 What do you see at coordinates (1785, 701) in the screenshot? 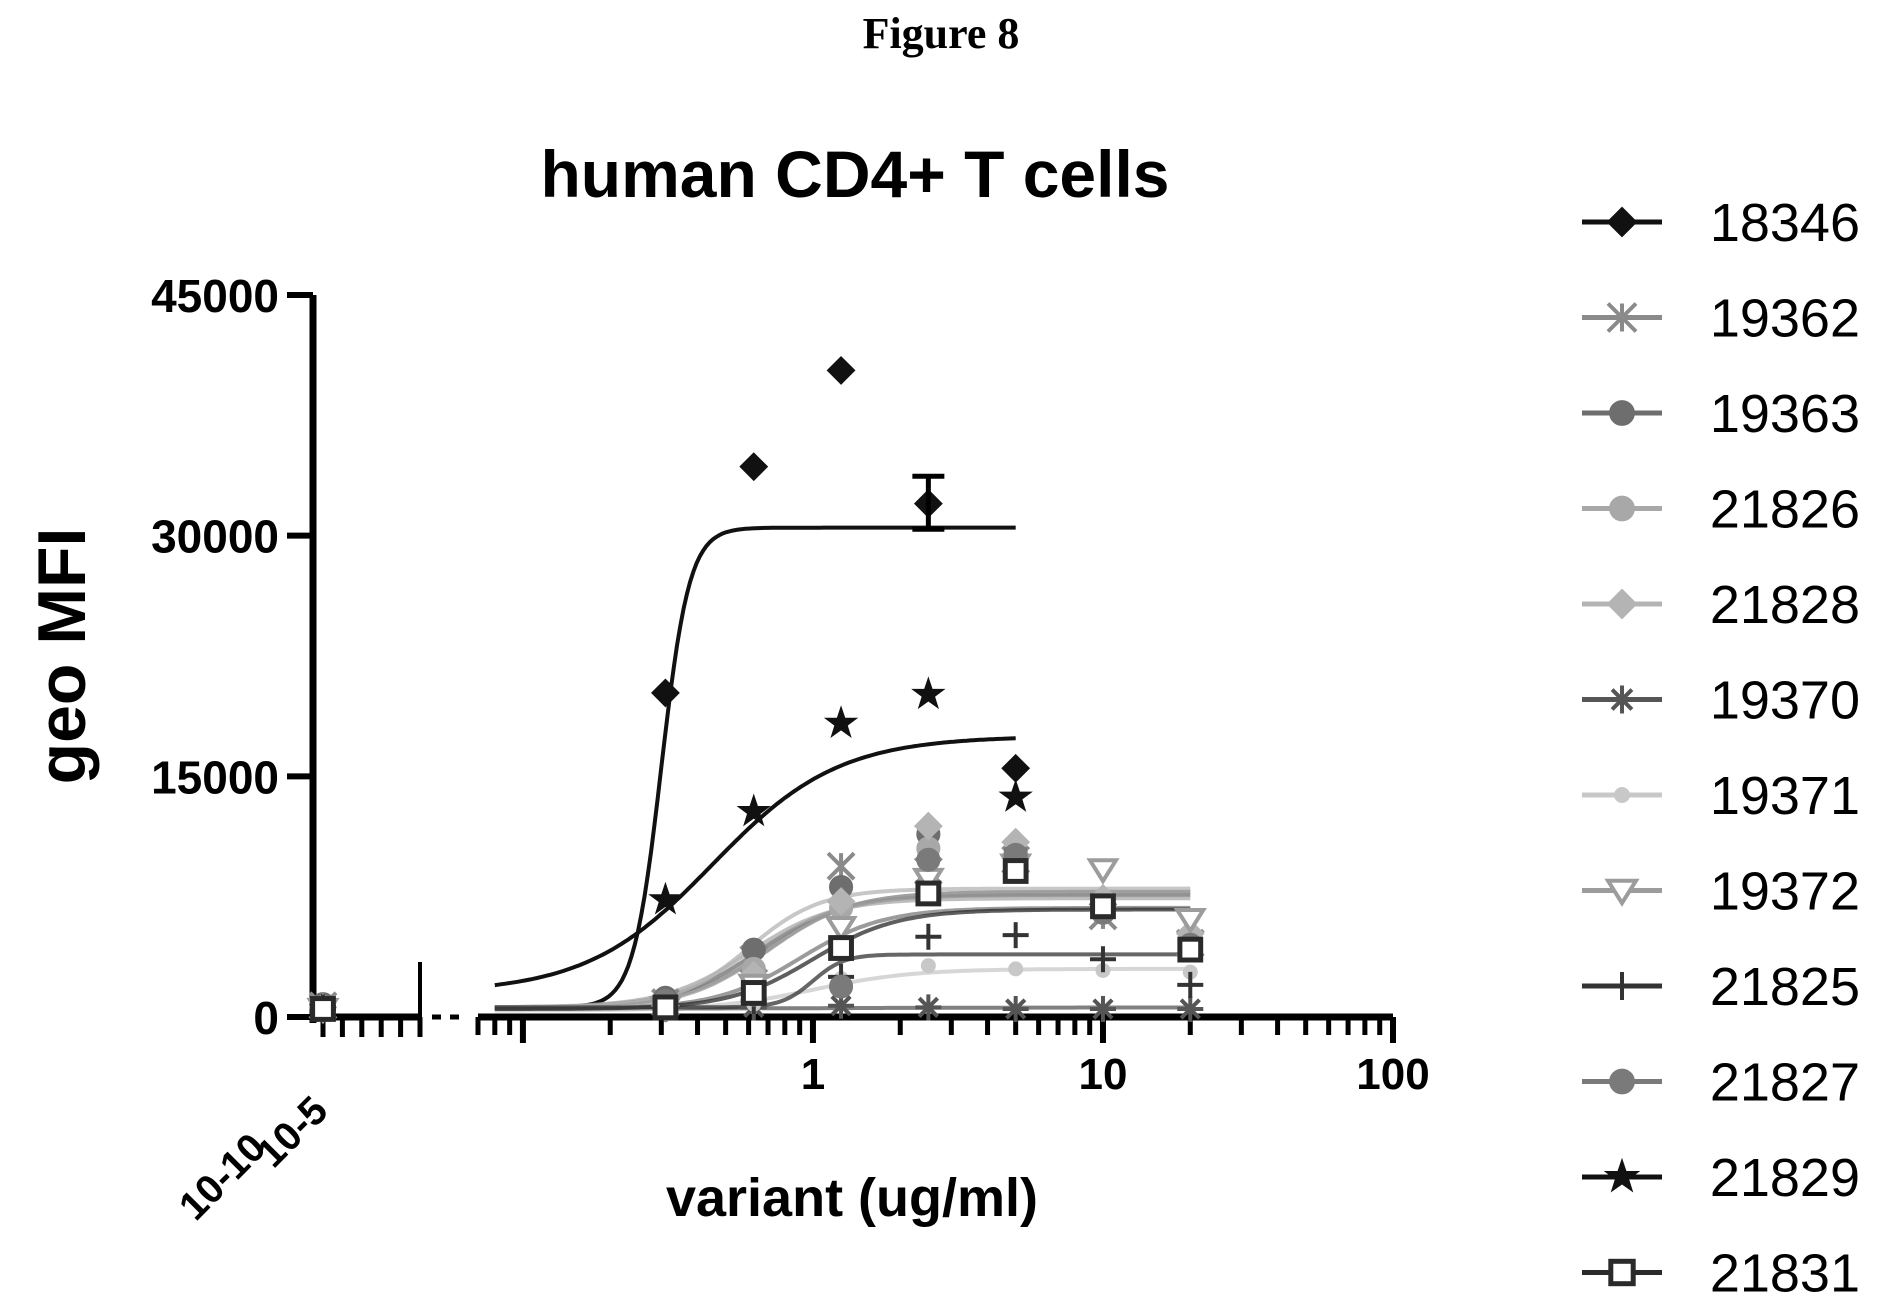
I see `legend-label: 19370` at bounding box center [1785, 701].